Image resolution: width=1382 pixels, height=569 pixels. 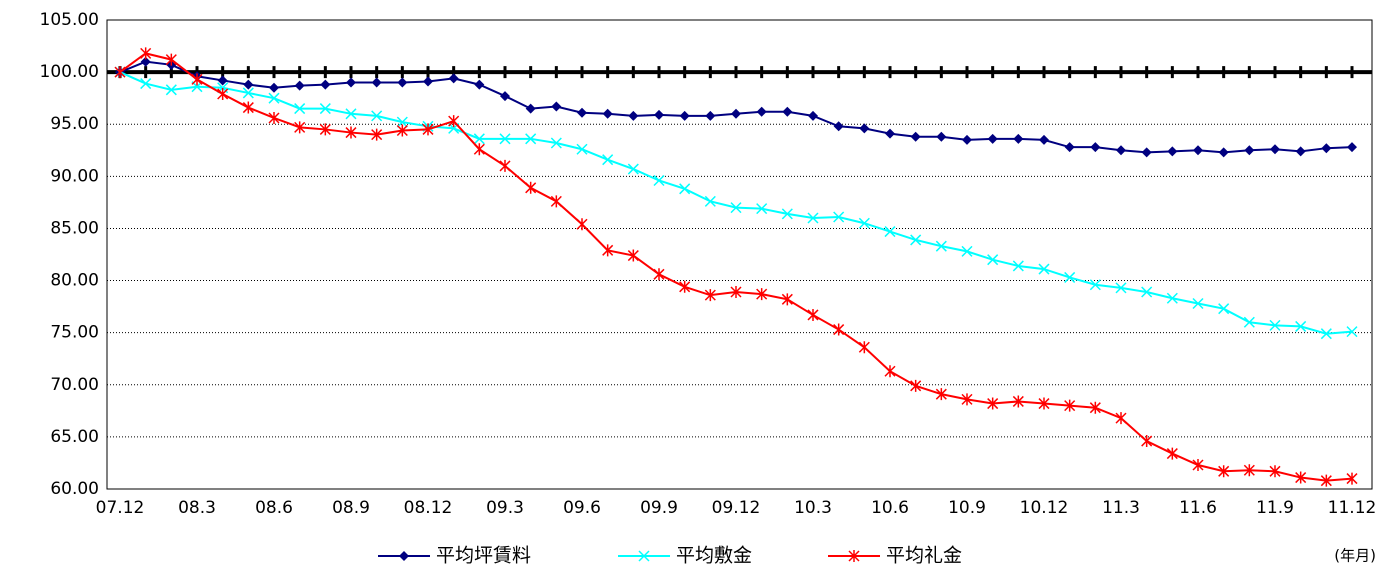 What do you see at coordinates (1352, 508) in the screenshot?
I see `x-tick-label: 11.12` at bounding box center [1352, 508].